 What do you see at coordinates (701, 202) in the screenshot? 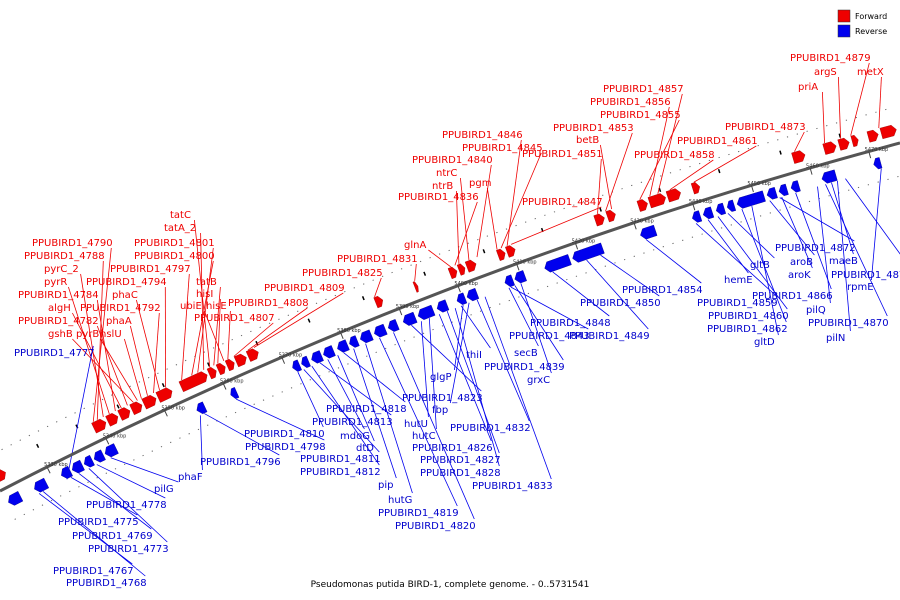
I see `kbp-tick-label: 5440 kbp` at bounding box center [701, 202].